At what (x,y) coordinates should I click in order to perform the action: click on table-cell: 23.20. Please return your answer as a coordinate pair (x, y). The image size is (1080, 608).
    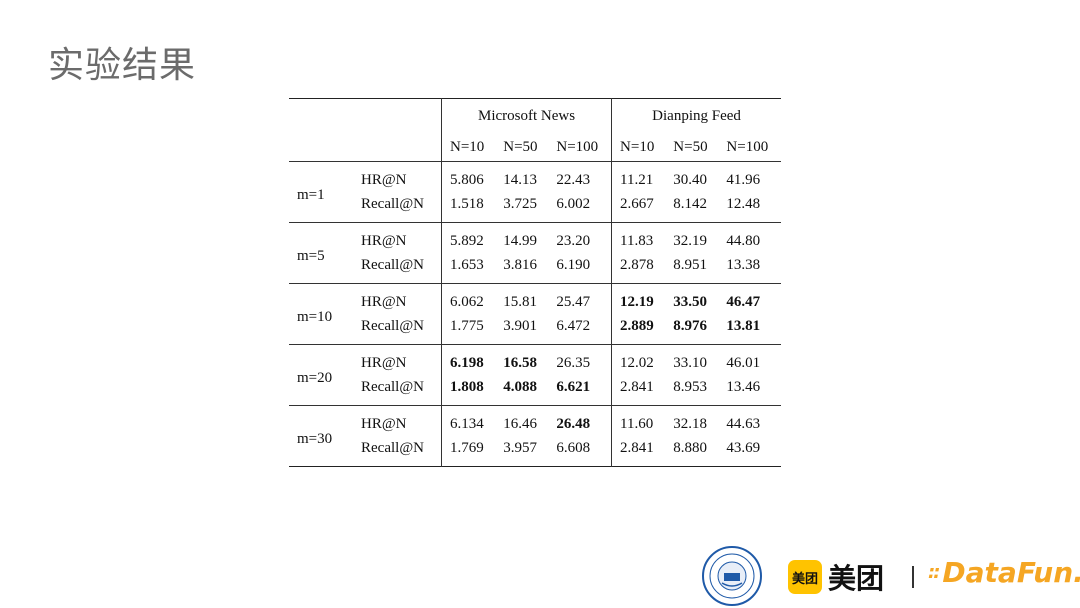
    Looking at the image, I should click on (573, 240).